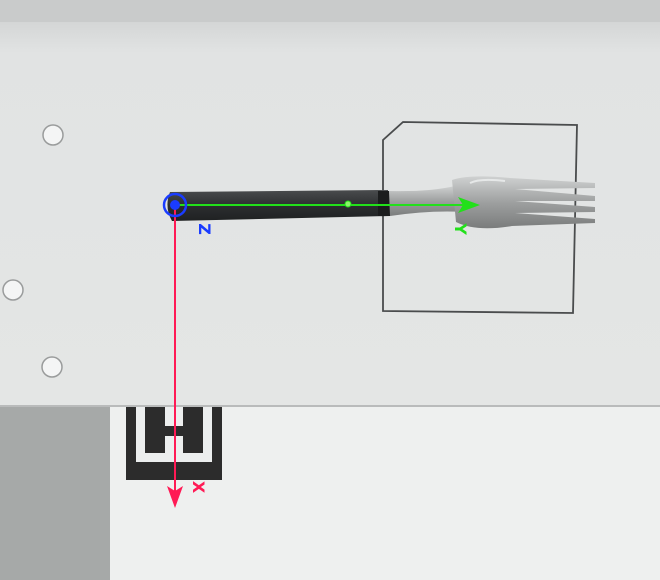 The image size is (660, 580). I want to click on x-axis-arrow, so click(175, 356).